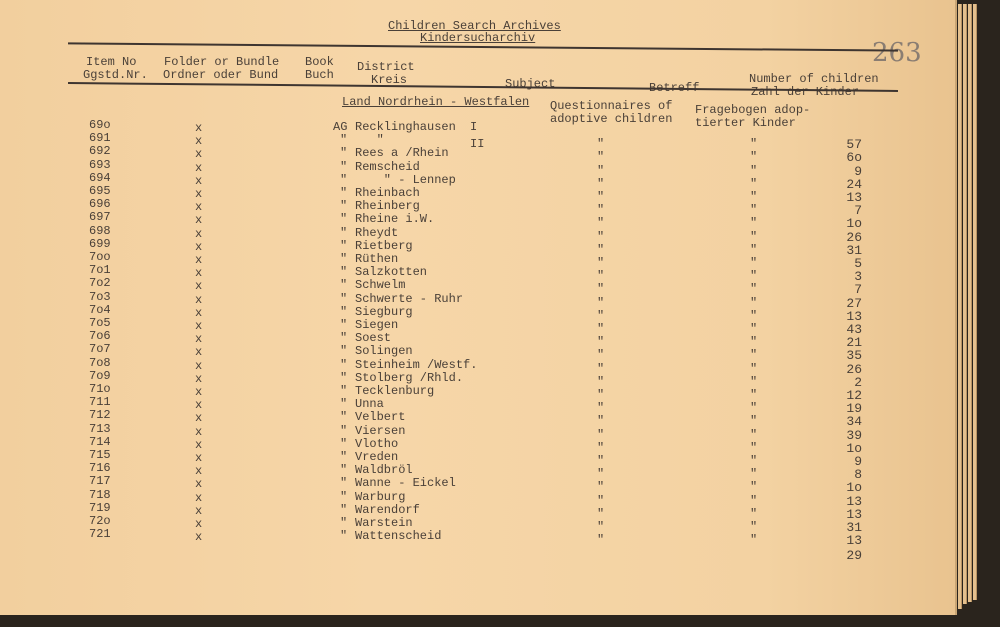 Image resolution: width=1000 pixels, height=627 pixels. Describe the element at coordinates (475, 339) in the screenshot. I see `table-row: 7o6 x " Soest " " 21` at that location.